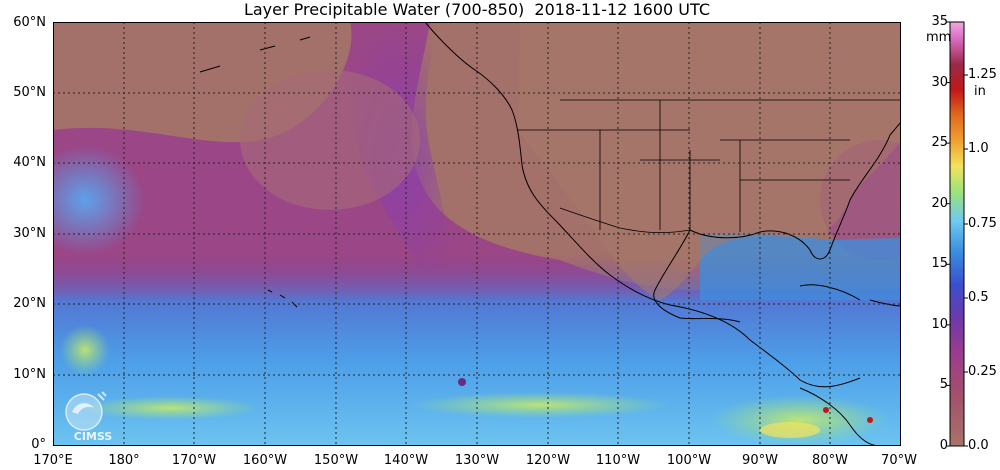 This screenshot has width=1000, height=470. Describe the element at coordinates (966, 260) in the screenshot. I see `colorbar-in-ticks` at that location.